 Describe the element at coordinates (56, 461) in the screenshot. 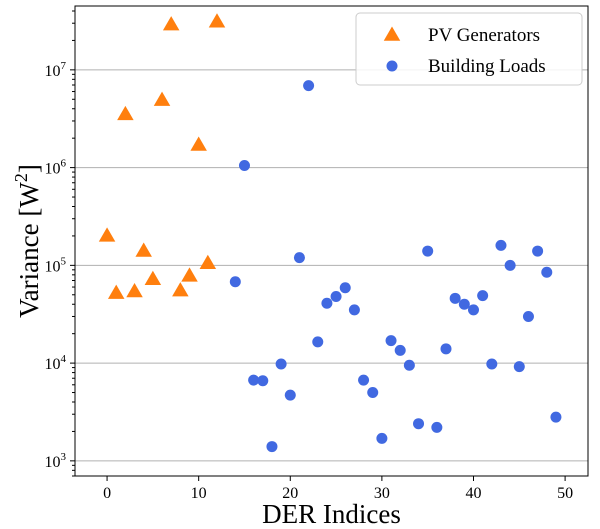

I see `y-tick-label: 10³` at that location.